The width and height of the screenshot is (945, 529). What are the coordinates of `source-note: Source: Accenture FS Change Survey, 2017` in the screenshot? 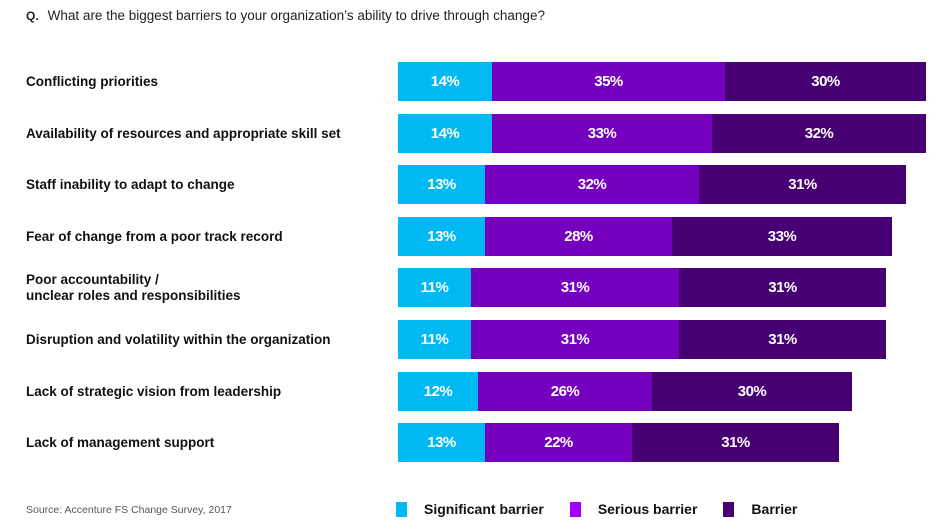 It's located at (129, 510).